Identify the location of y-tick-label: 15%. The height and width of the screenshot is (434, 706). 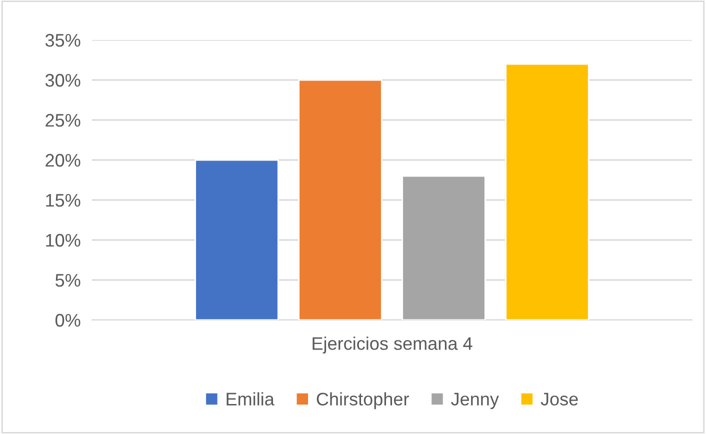
(63, 200).